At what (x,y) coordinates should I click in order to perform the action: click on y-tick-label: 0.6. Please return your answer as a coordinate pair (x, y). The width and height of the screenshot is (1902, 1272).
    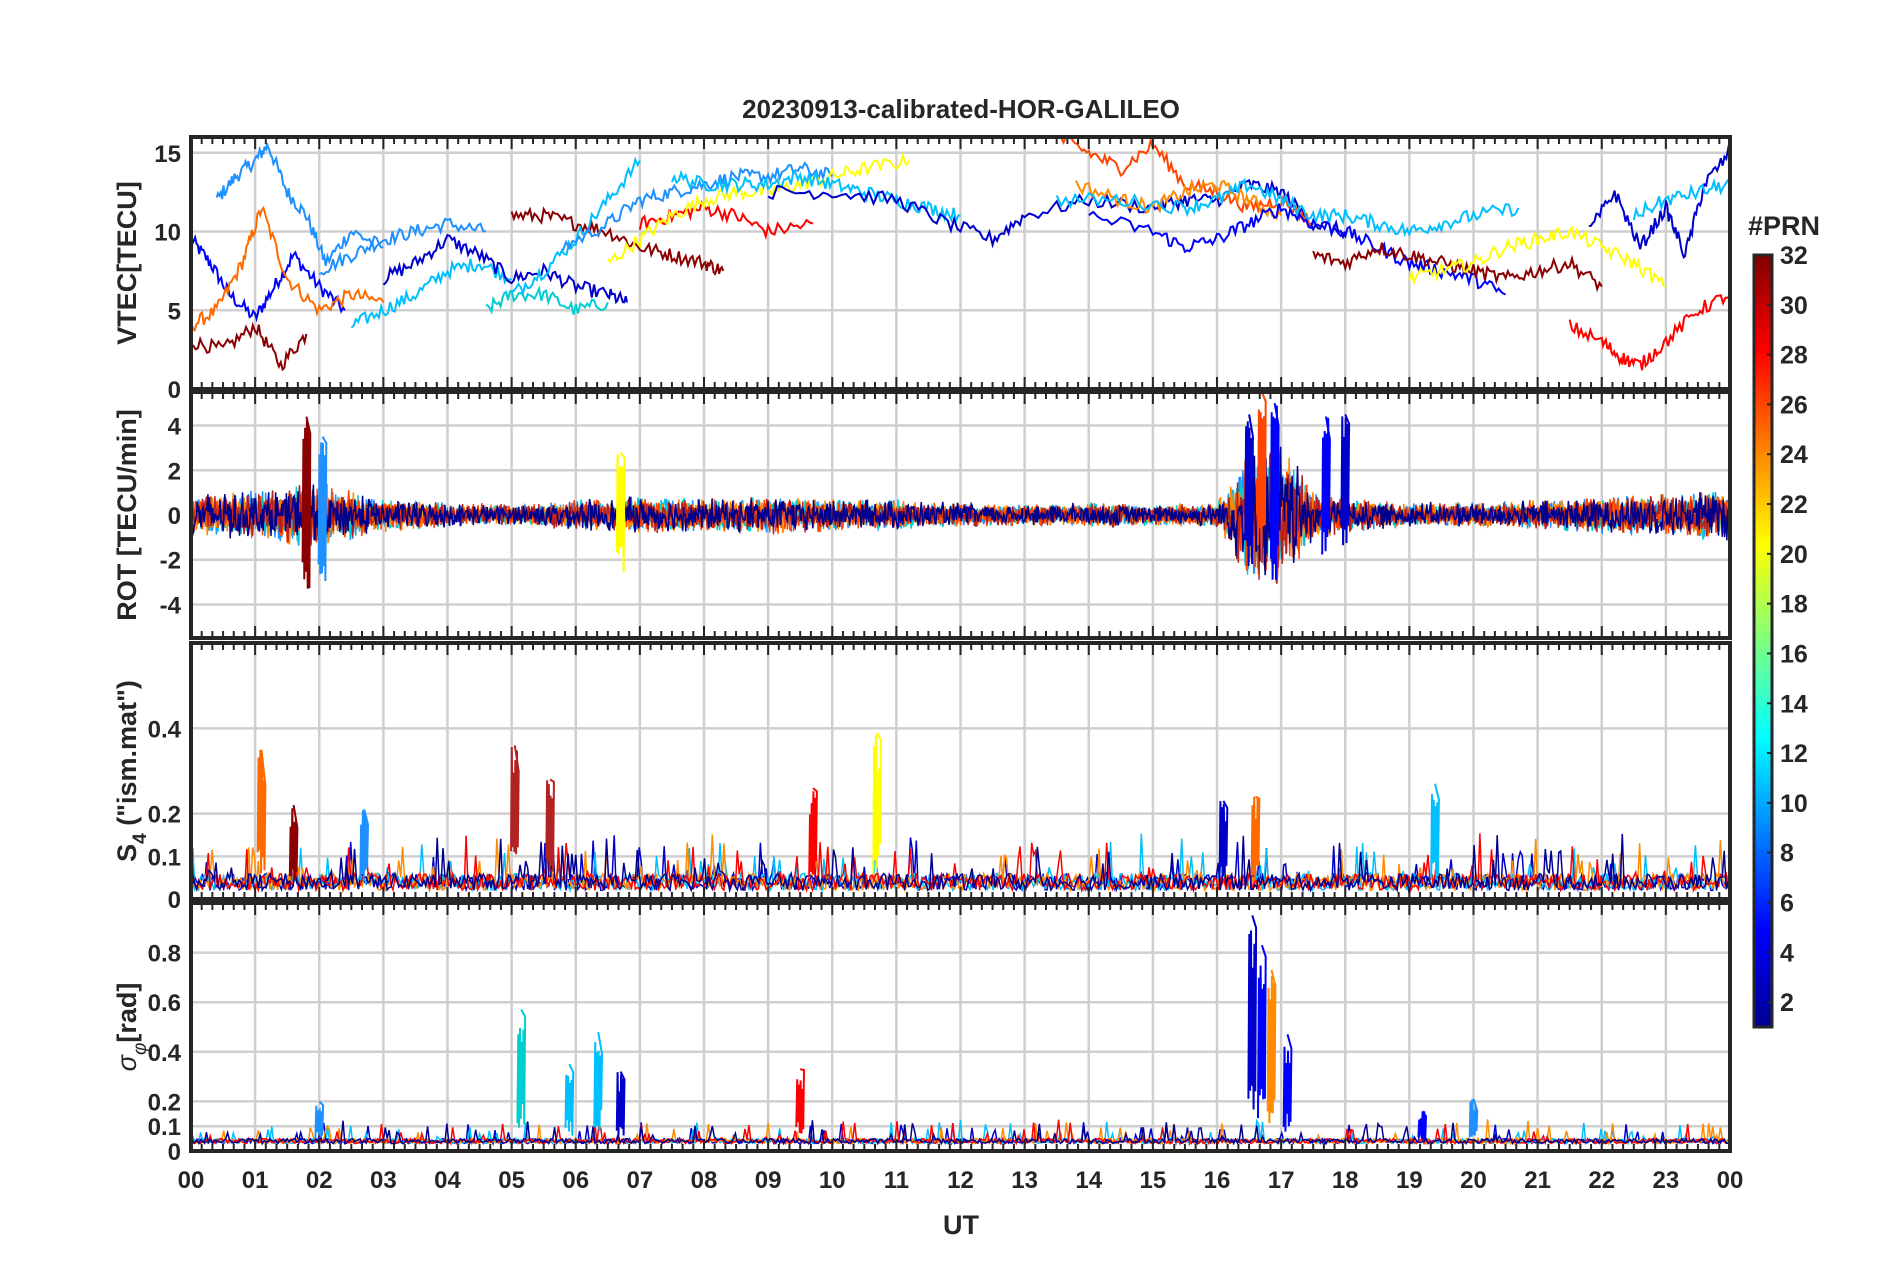
    Looking at the image, I should click on (164, 1003).